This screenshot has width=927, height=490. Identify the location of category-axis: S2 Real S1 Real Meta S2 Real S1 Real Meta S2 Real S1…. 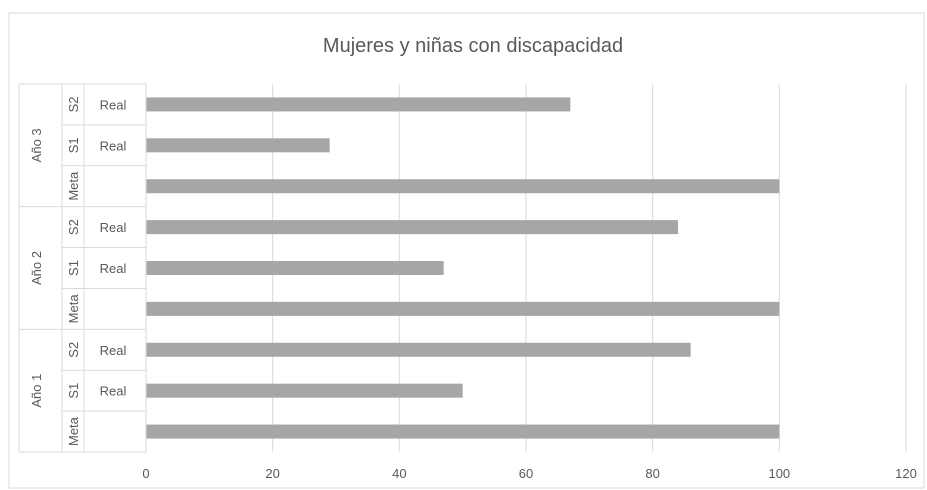
(82, 268).